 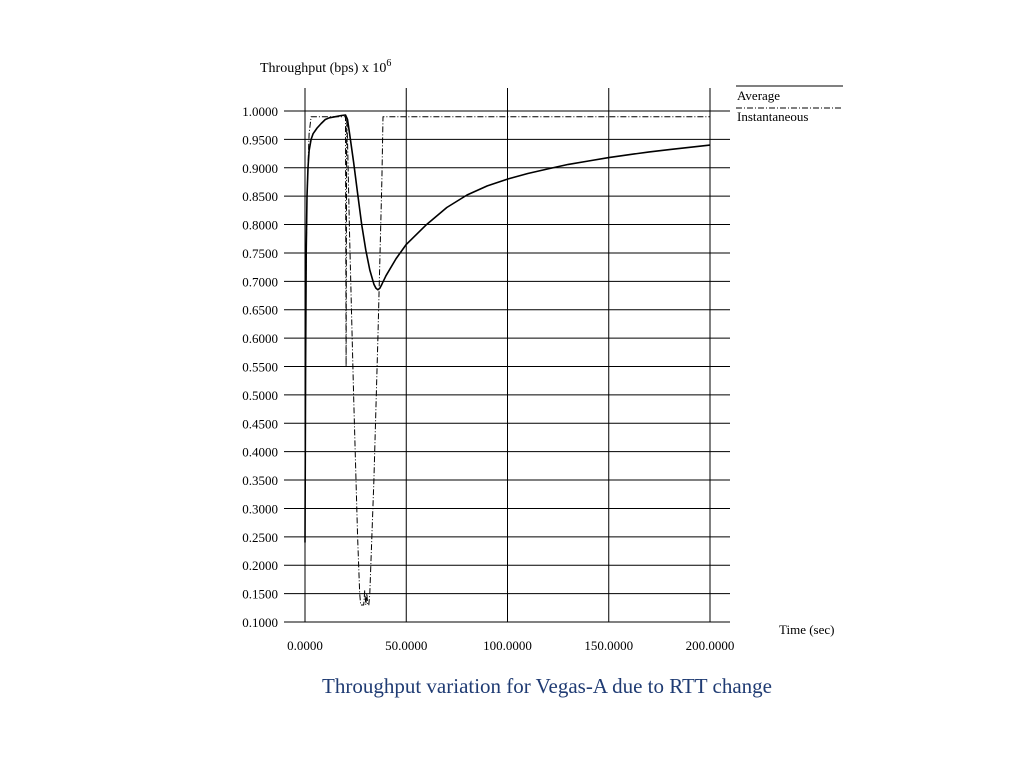 What do you see at coordinates (260, 594) in the screenshot?
I see `y-tick-label: 0.1500` at bounding box center [260, 594].